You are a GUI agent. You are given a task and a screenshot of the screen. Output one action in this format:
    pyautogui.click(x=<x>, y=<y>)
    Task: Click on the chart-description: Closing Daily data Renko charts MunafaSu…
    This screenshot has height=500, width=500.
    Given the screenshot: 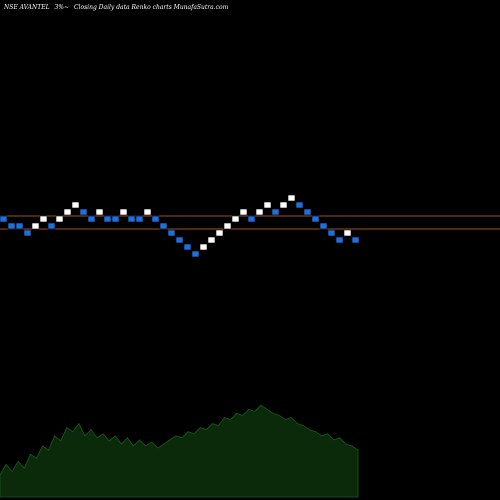 What is the action you would take?
    pyautogui.click(x=151, y=7)
    